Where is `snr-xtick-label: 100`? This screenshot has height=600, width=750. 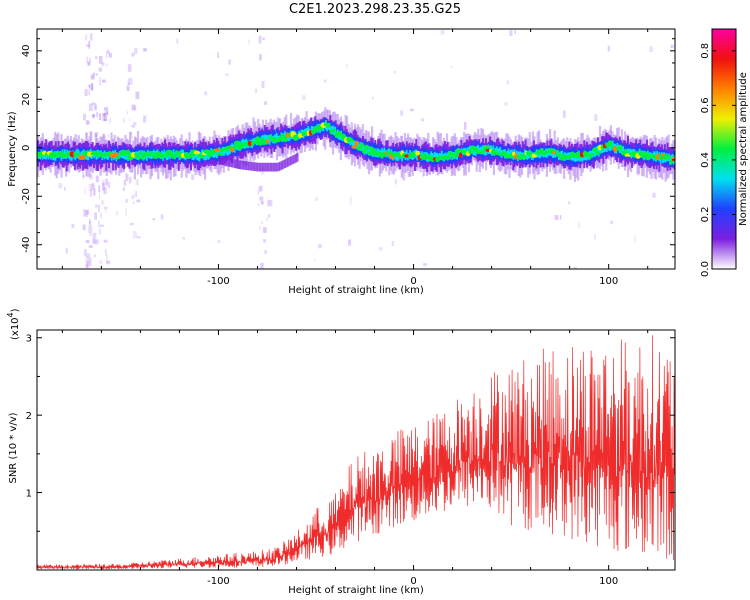 snr-xtick-label: 100 is located at coordinates (608, 581).